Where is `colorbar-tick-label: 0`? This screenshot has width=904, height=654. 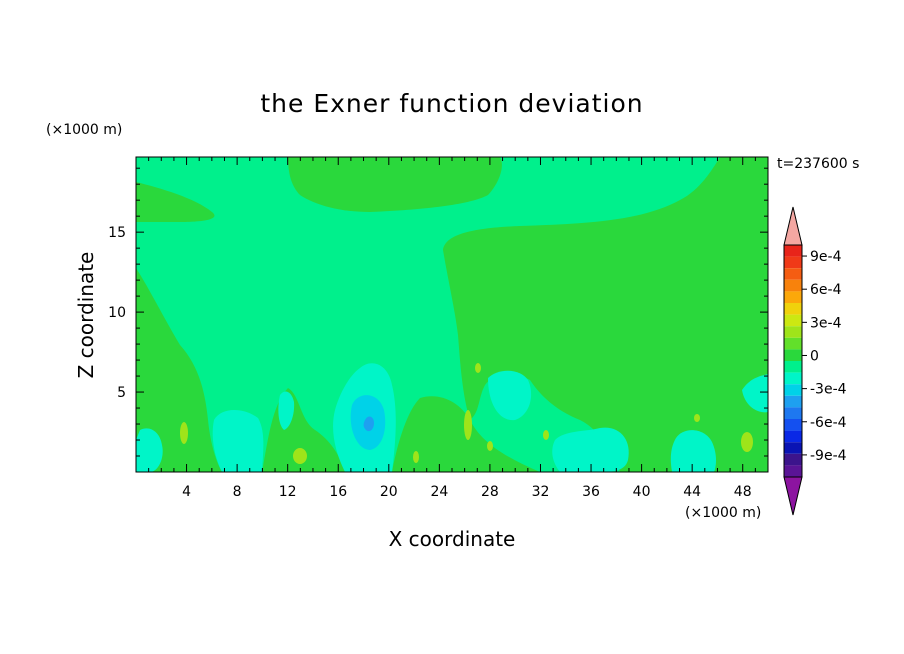 colorbar-tick-label: 0 is located at coordinates (814, 356).